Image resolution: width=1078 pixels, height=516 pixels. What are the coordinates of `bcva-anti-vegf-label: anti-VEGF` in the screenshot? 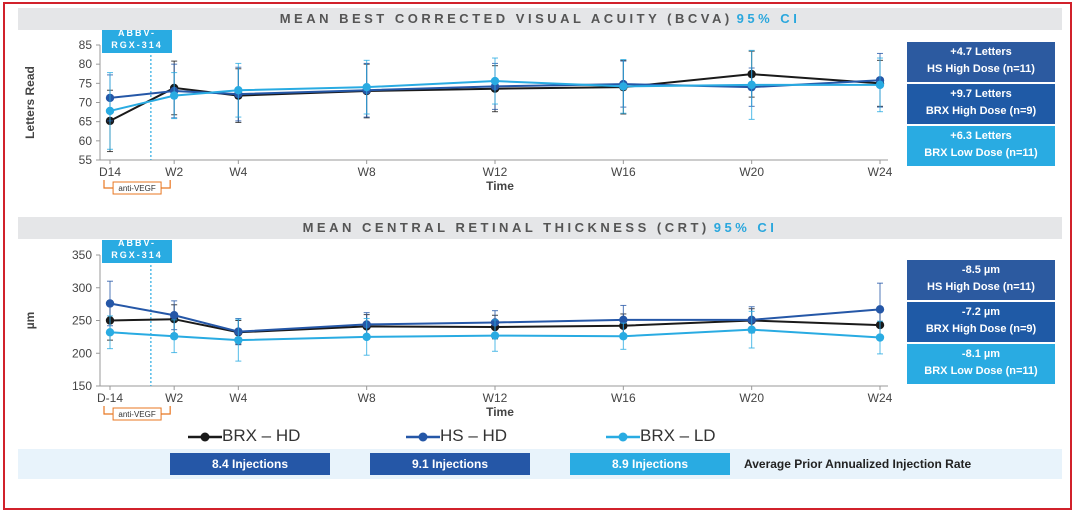 It's located at (136, 188).